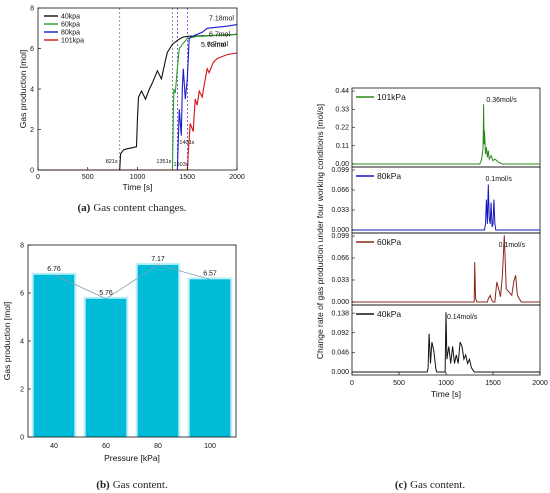 This screenshot has width=550, height=493. Describe the element at coordinates (389, 242) in the screenshot. I see `panel-legend-entry: 60kPa` at that location.